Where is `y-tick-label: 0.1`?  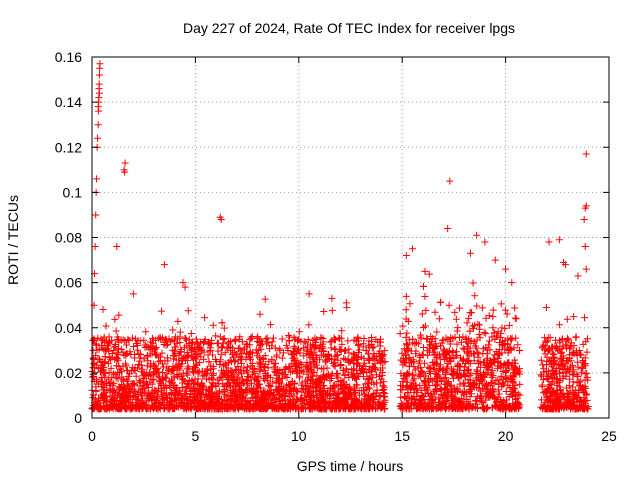
y-tick-label: 0.1 is located at coordinates (73, 192).